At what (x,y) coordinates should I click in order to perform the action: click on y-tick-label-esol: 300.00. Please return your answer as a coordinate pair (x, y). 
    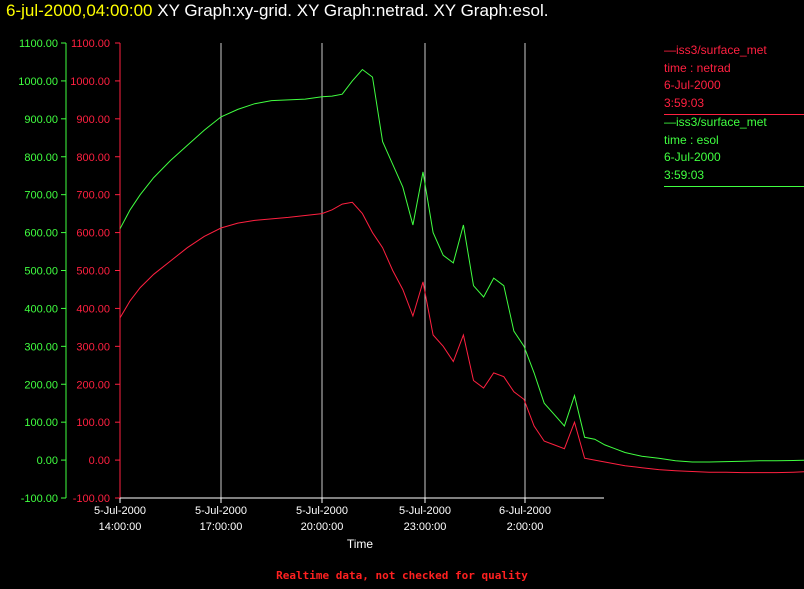
    Looking at the image, I should click on (41, 347).